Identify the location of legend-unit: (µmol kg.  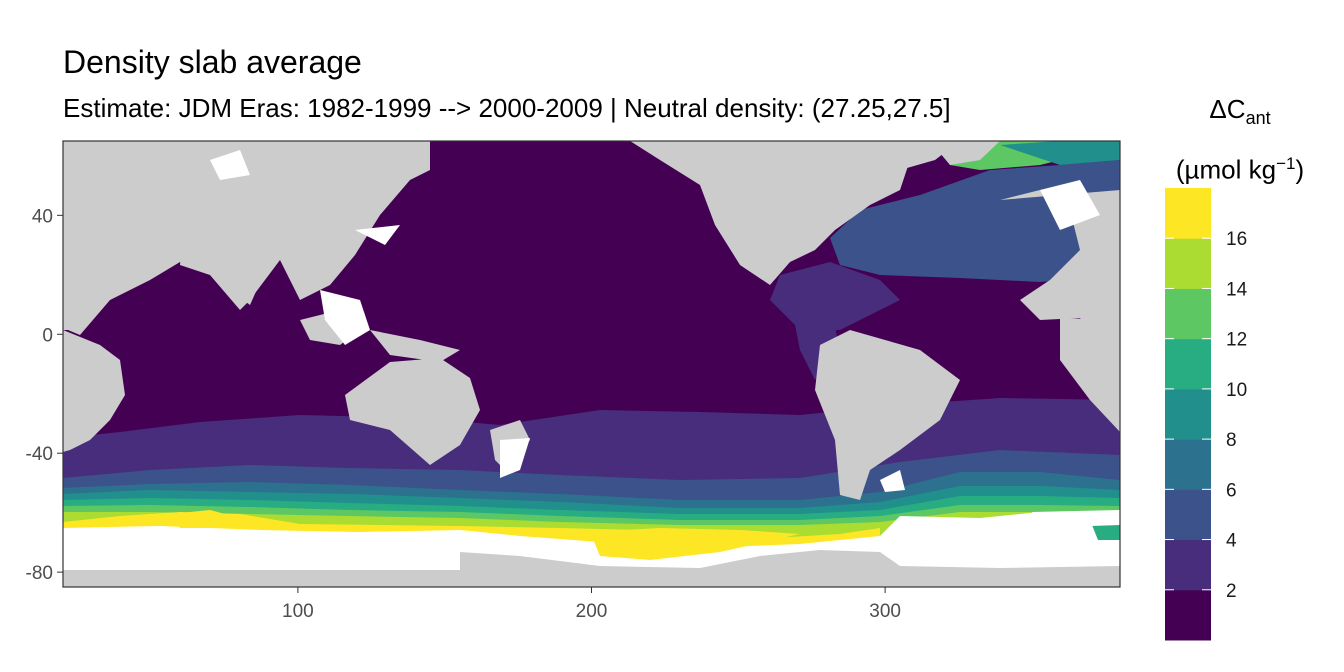
(1226, 169).